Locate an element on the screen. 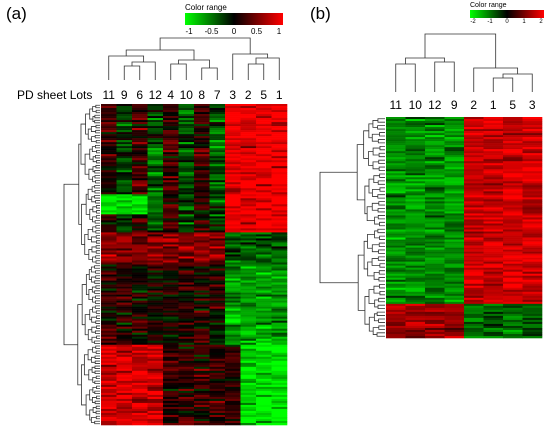 This screenshot has width=550, height=430. legend-a-tick-2: 0 is located at coordinates (234, 31).